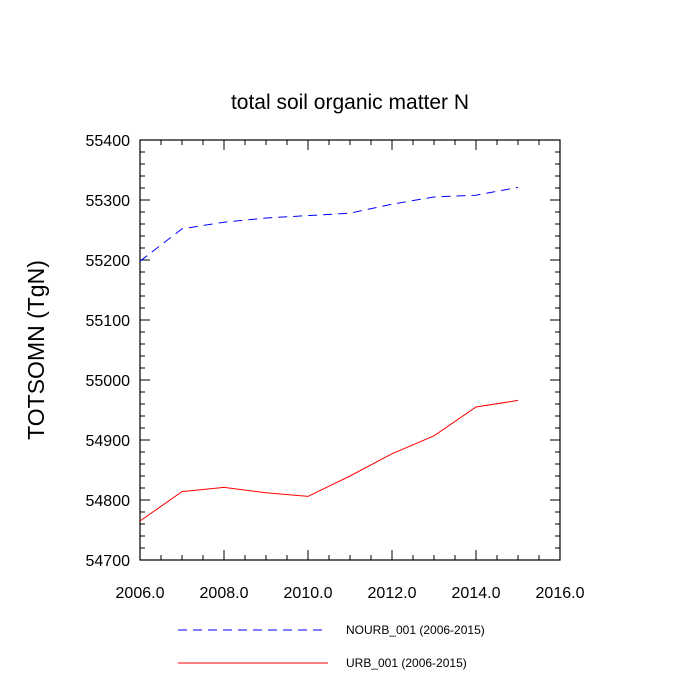  What do you see at coordinates (476, 593) in the screenshot?
I see `x-tick-label: 2014.0` at bounding box center [476, 593].